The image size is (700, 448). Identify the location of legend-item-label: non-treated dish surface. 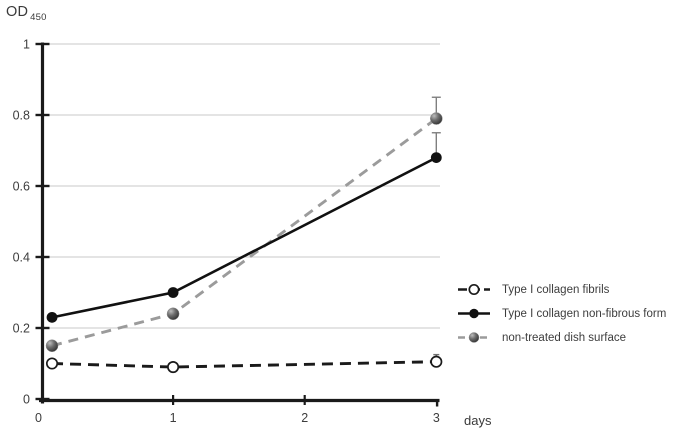
(564, 337).